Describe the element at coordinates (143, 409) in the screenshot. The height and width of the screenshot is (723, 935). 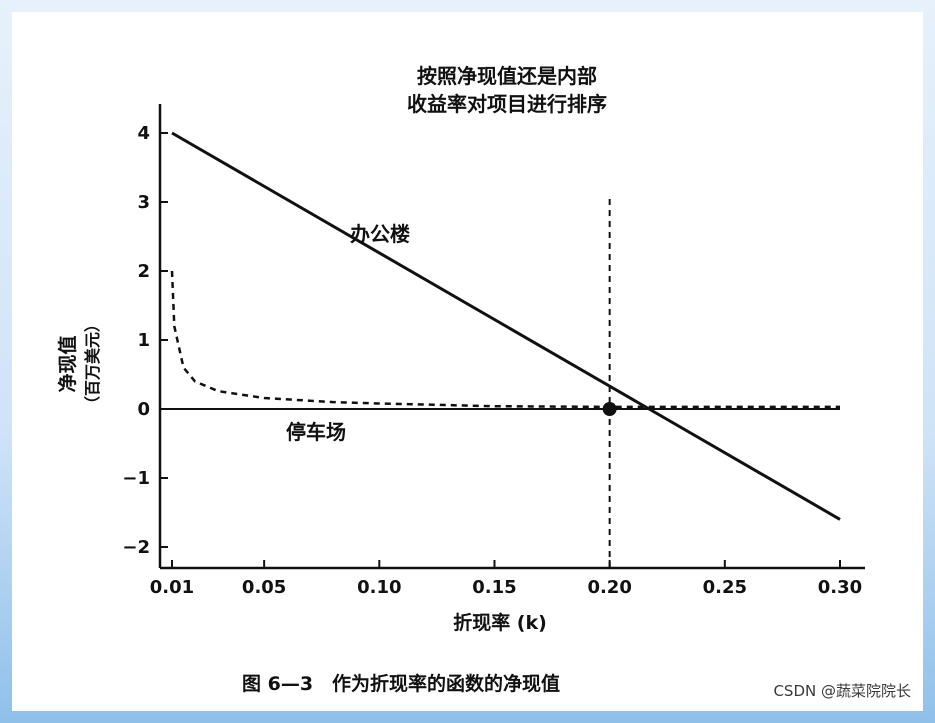
I see `y-tick-label: 0` at that location.